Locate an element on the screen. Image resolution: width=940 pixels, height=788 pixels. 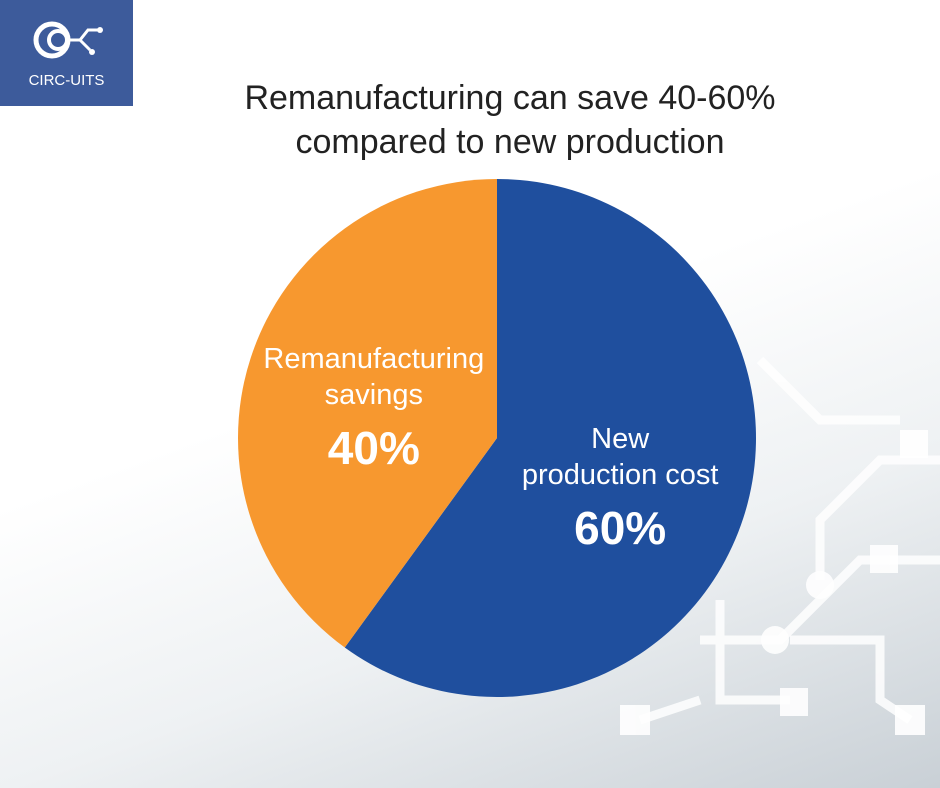
slice-name: New production cost is located at coordinates (620, 457).